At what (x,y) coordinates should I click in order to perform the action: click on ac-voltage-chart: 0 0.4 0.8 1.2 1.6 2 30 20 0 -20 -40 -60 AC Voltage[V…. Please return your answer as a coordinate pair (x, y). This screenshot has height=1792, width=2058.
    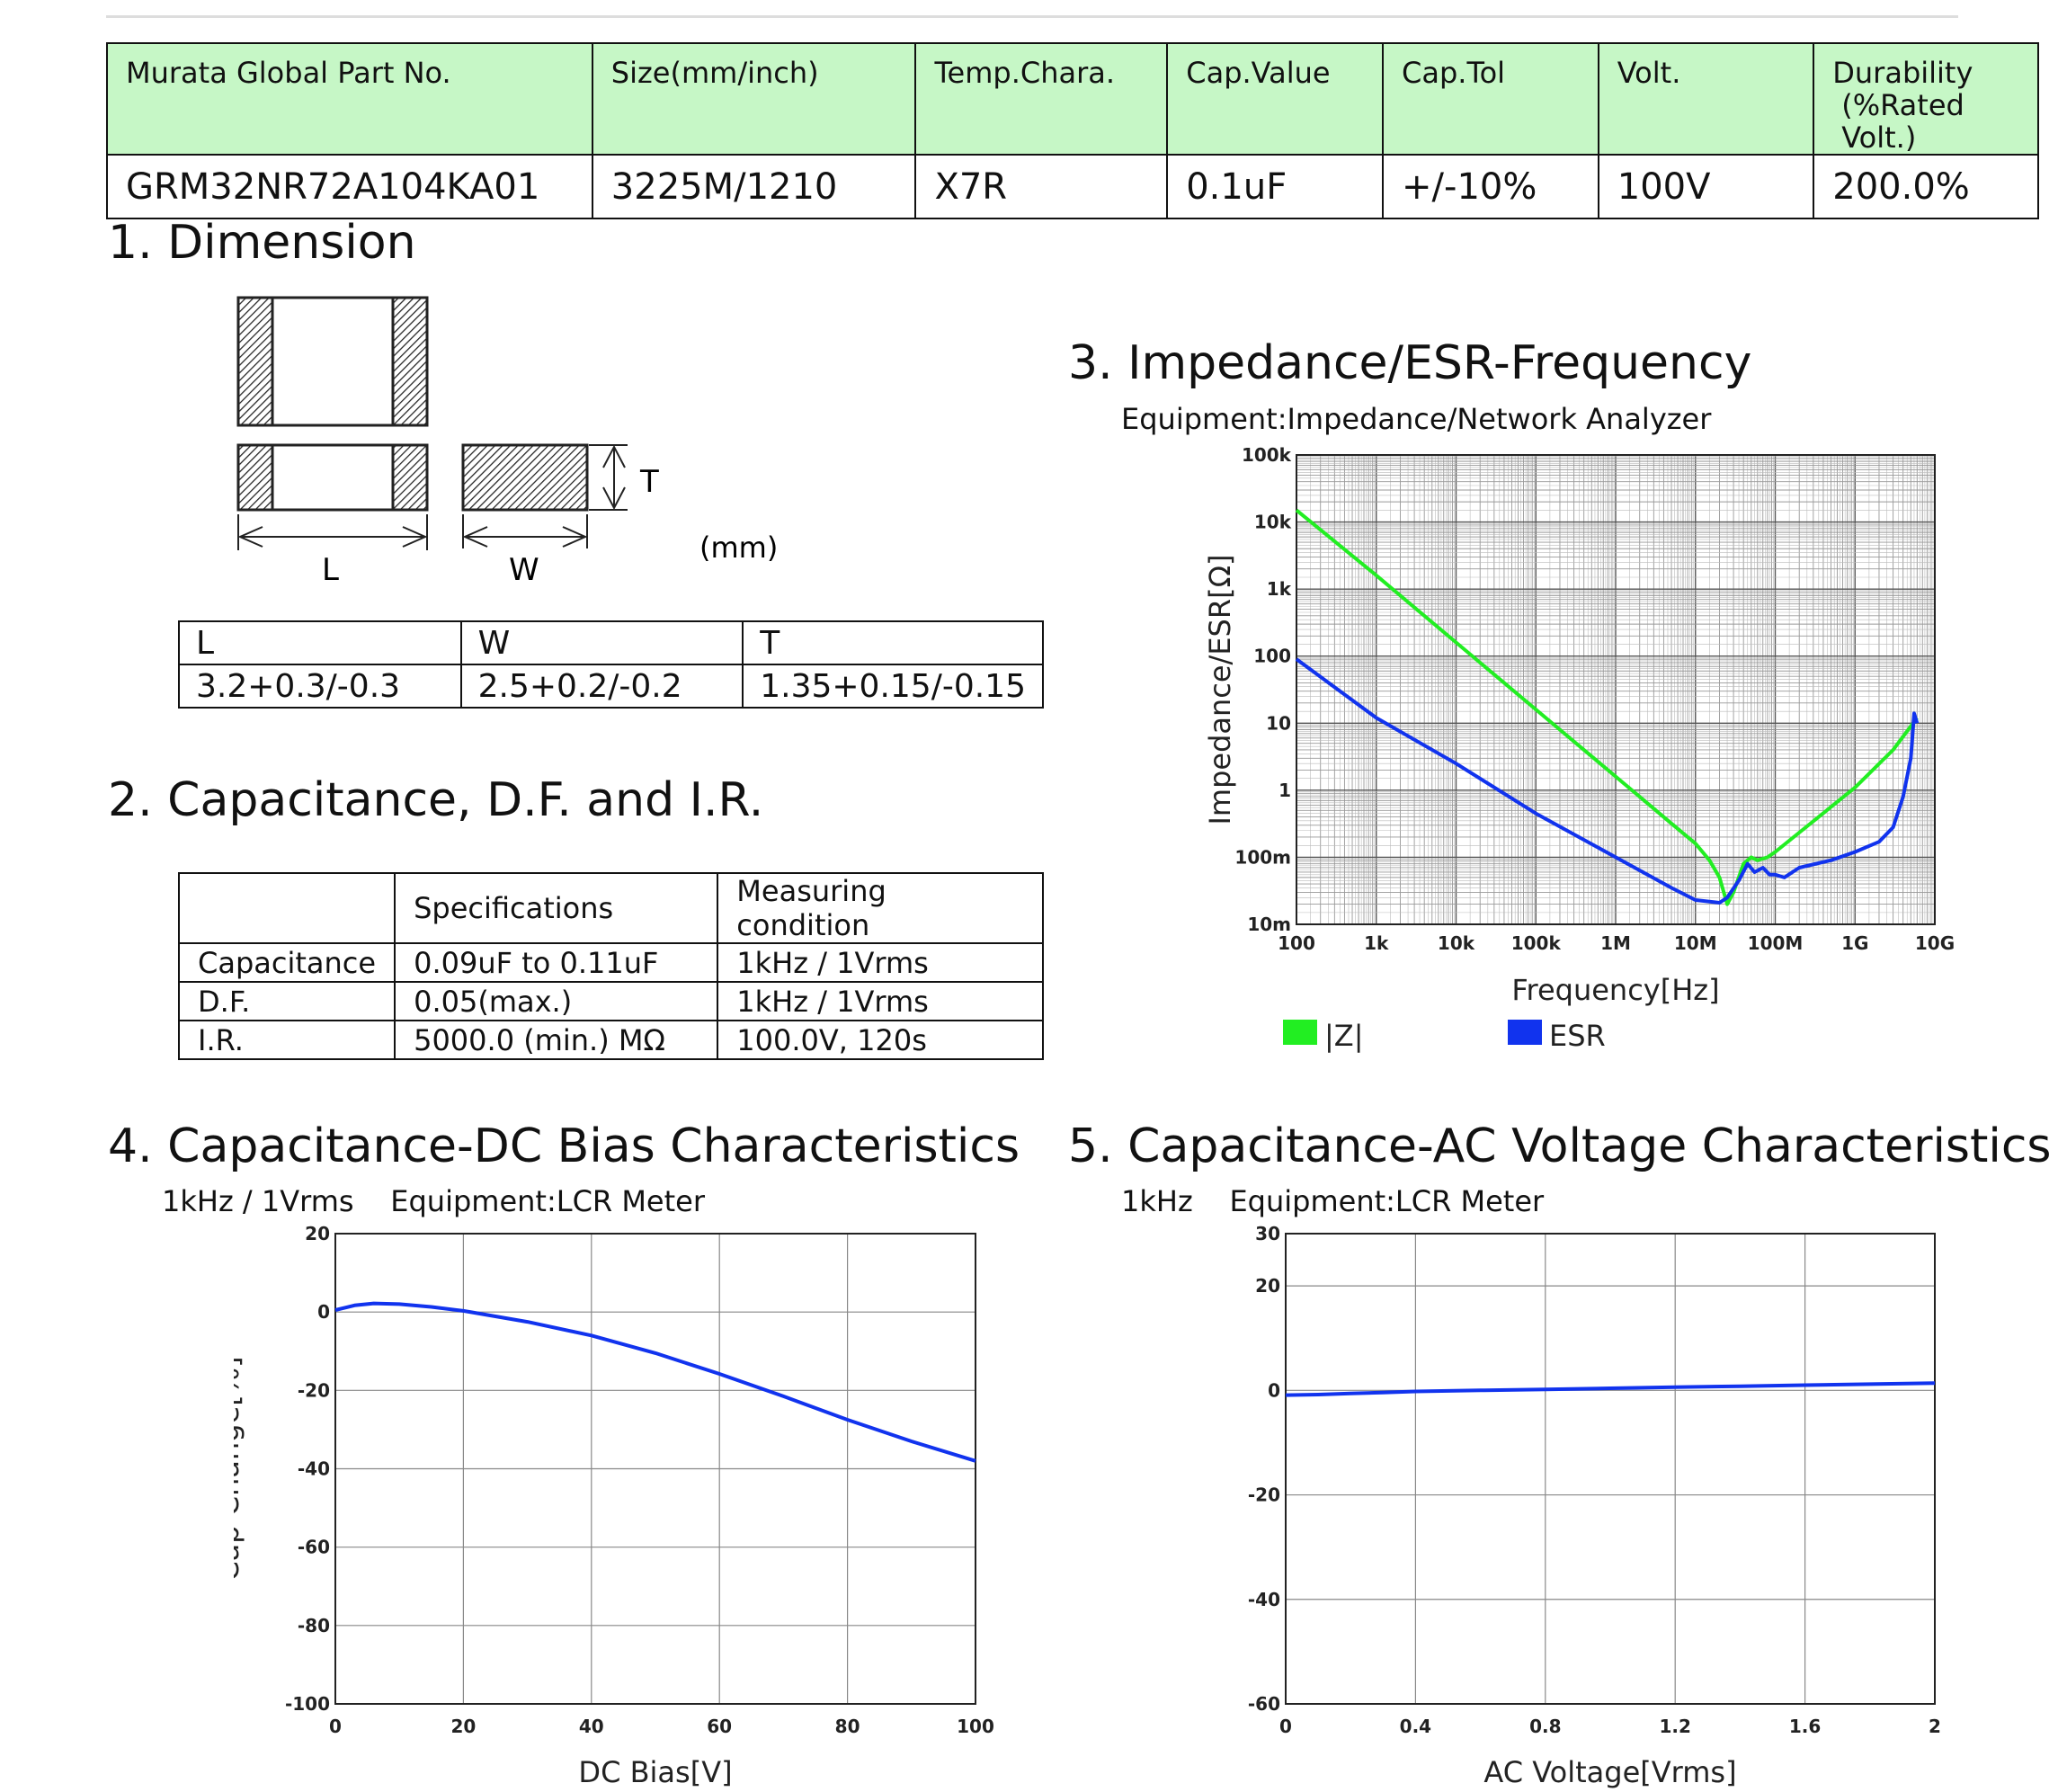
    Looking at the image, I should click on (1594, 1506).